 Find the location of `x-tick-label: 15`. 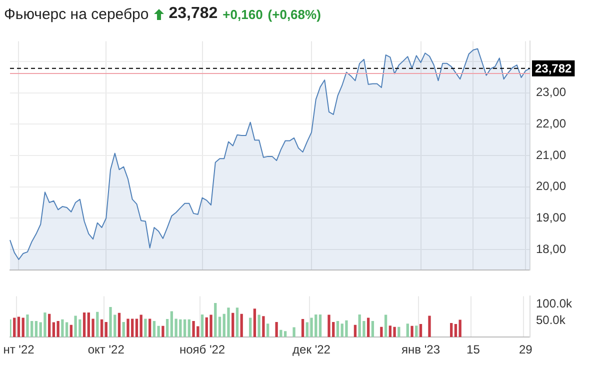

x-tick-label: 15 is located at coordinates (473, 349).